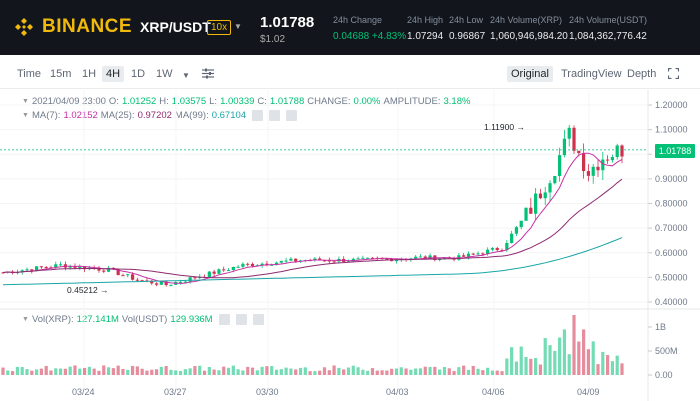 This screenshot has height=401, width=700. Describe the element at coordinates (144, 319) in the screenshot. I see `volume-legend: ▼ Vol(XRP): 127.141M Vol(USDT) 129.936M` at that location.